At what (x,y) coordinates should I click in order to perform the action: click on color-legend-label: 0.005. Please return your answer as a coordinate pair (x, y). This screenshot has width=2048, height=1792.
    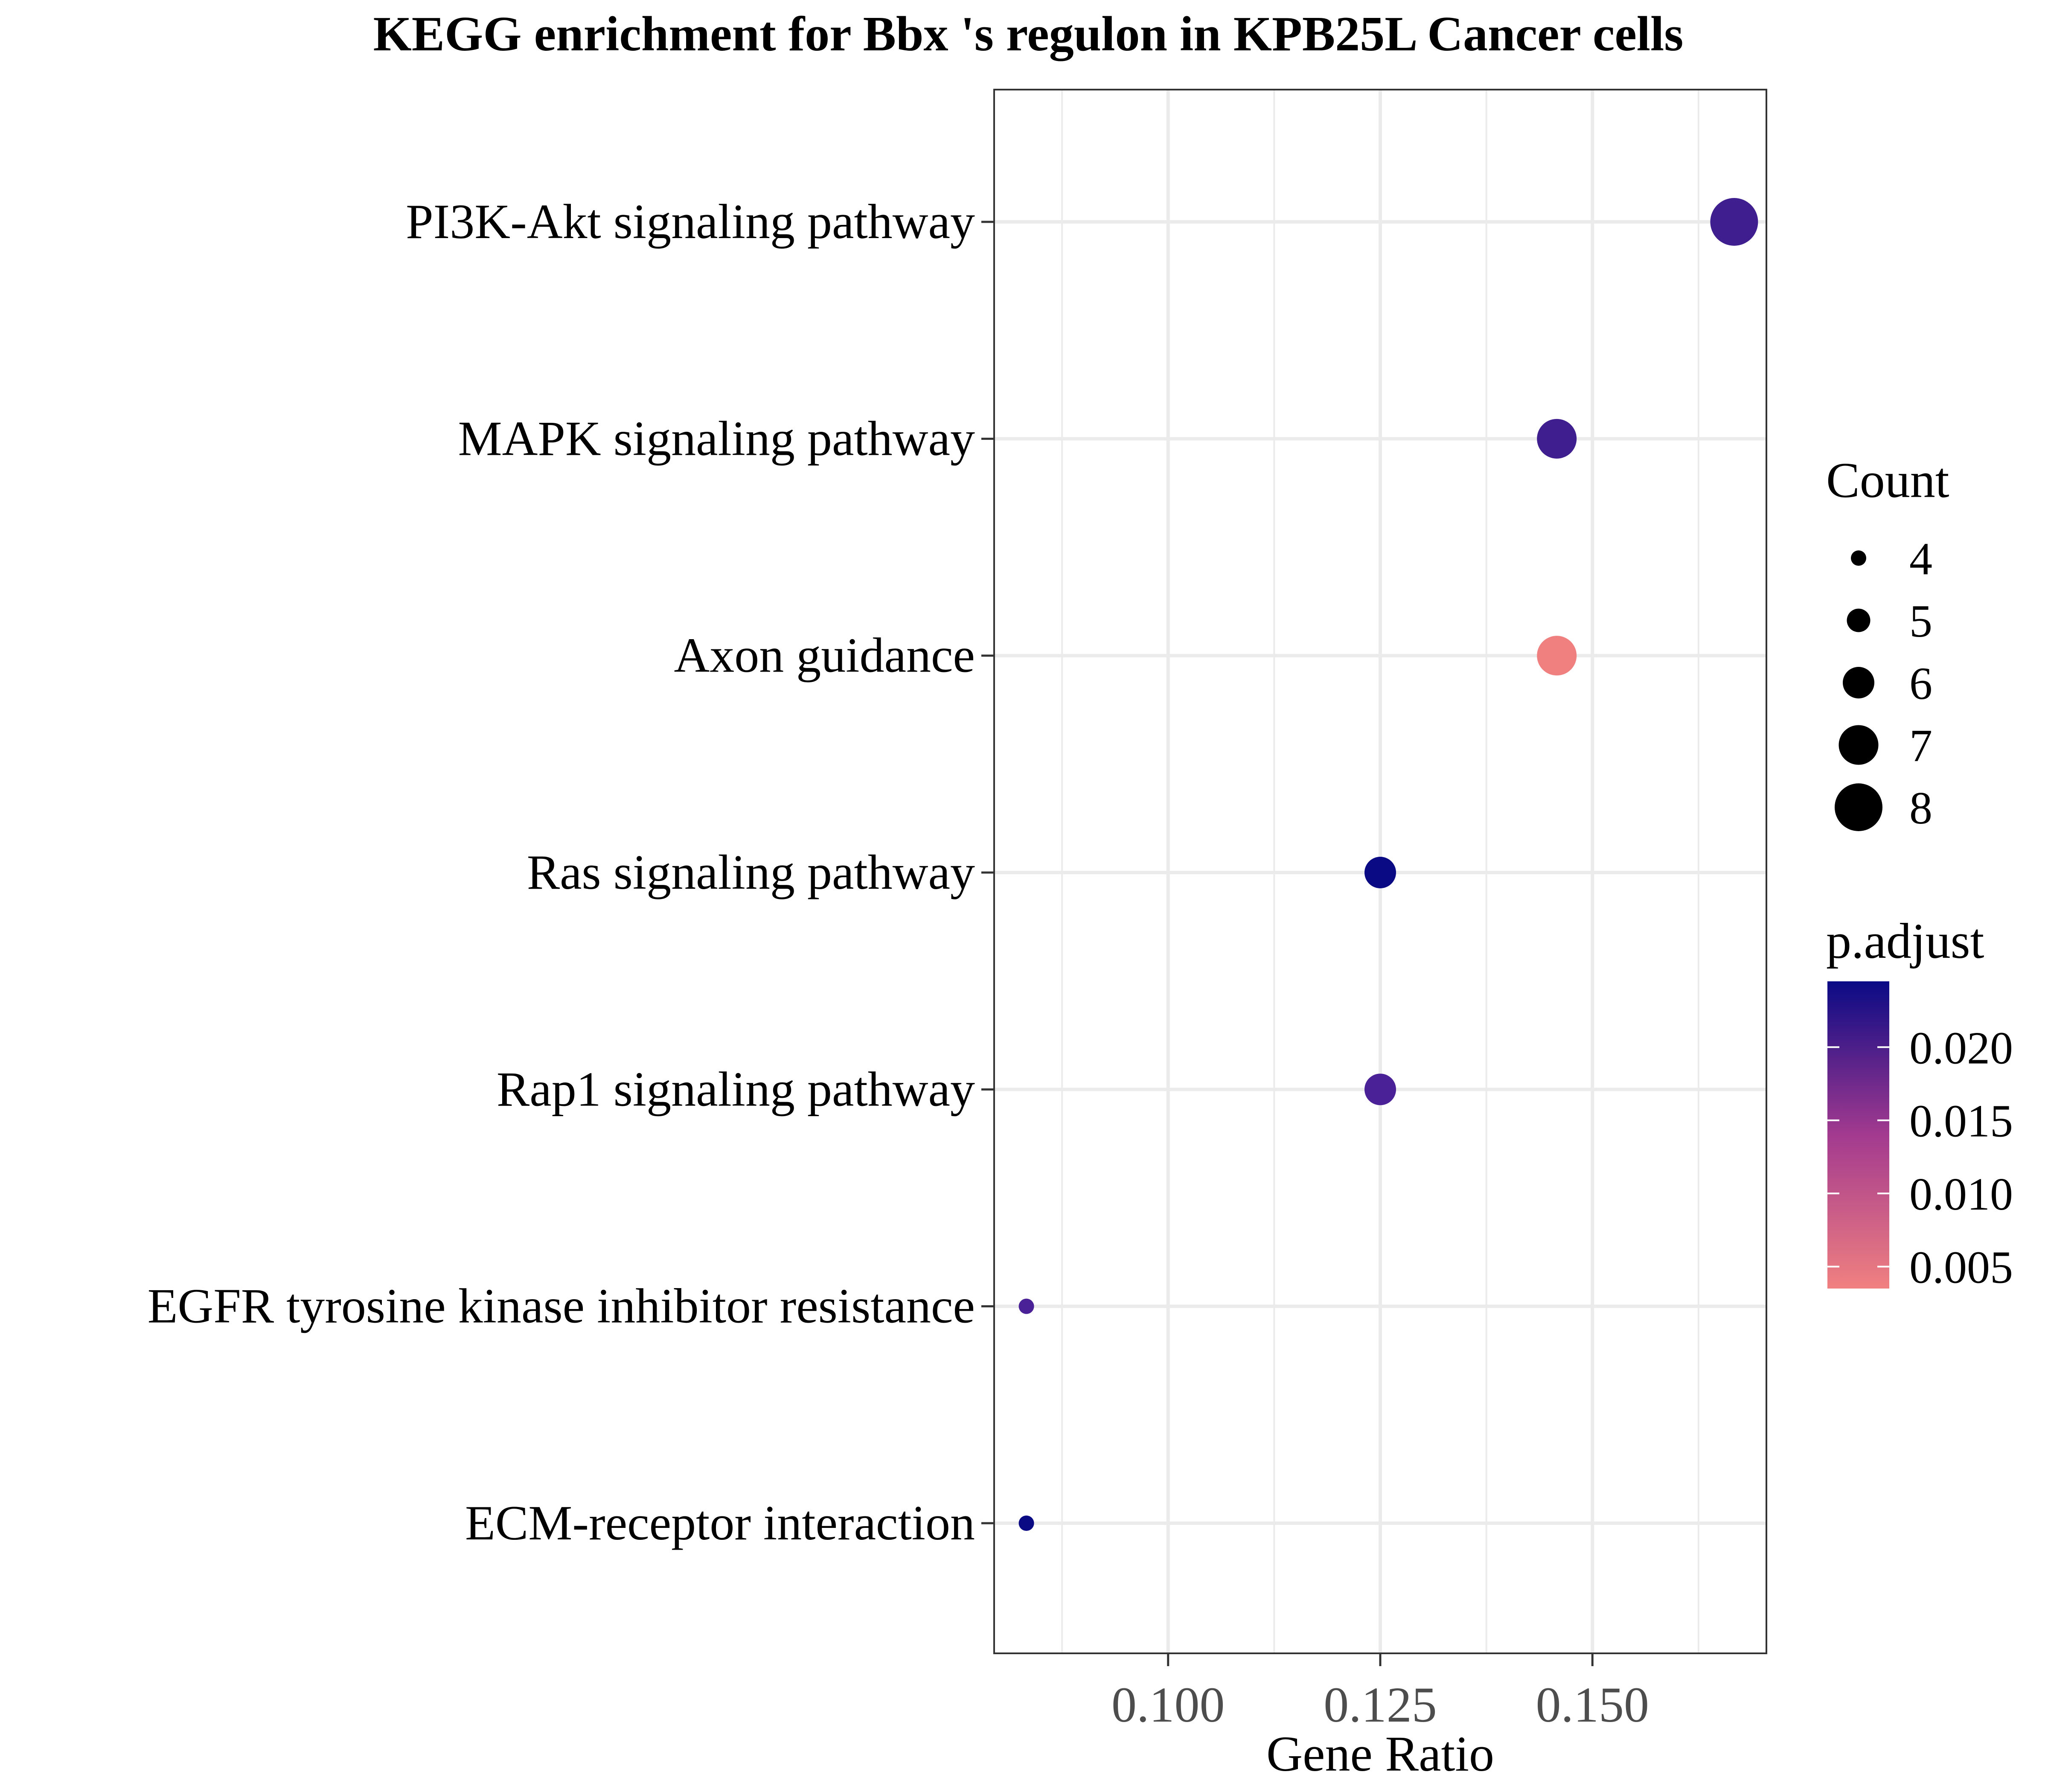
    Looking at the image, I should click on (1961, 1267).